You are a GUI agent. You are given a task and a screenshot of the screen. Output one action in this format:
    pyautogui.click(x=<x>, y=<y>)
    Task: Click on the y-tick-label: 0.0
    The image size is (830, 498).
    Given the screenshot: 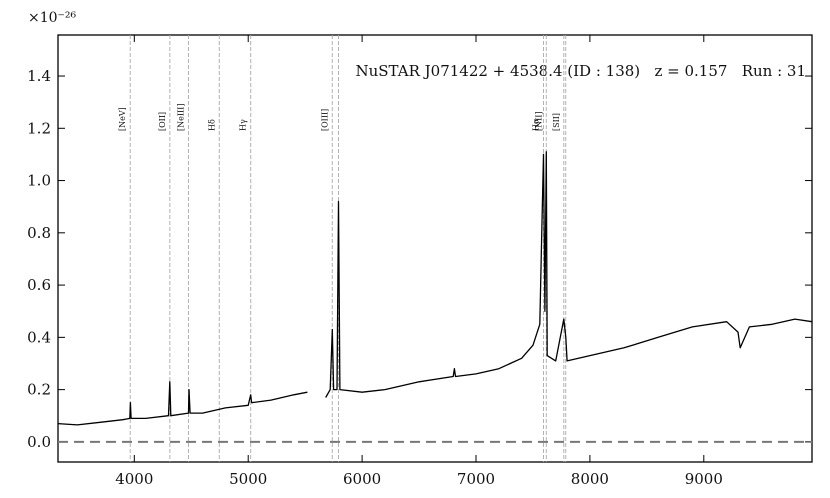 What is the action you would take?
    pyautogui.click(x=39, y=442)
    